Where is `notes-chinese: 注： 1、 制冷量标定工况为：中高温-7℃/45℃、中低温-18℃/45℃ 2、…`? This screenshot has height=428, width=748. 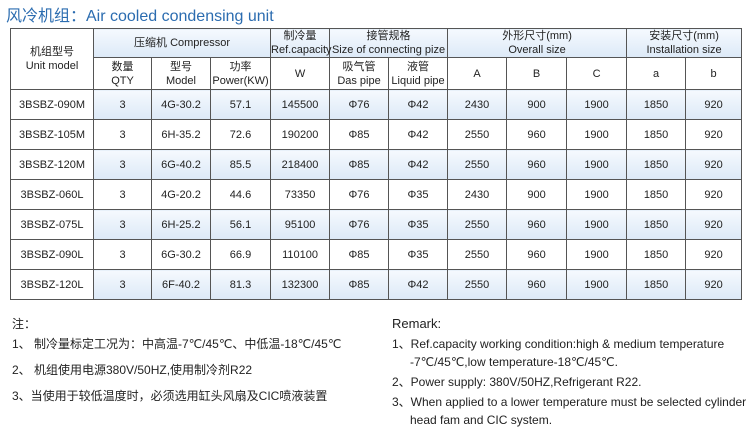
notes-chinese: 注： 1、 制冷量标定工况为：中高温-7℃/45℃、中低温-18℃/45℃ 2、… is located at coordinates (176, 360).